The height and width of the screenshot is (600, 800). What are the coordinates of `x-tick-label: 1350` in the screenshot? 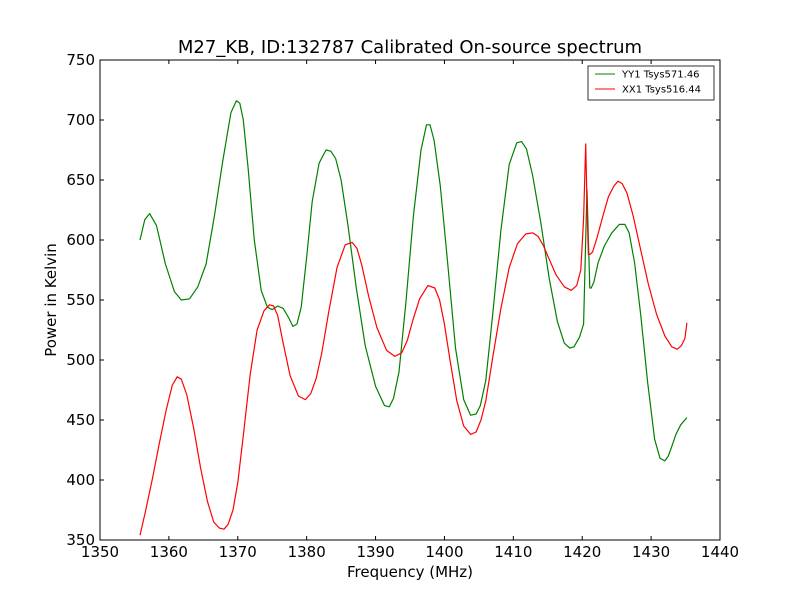 It's located at (100, 552).